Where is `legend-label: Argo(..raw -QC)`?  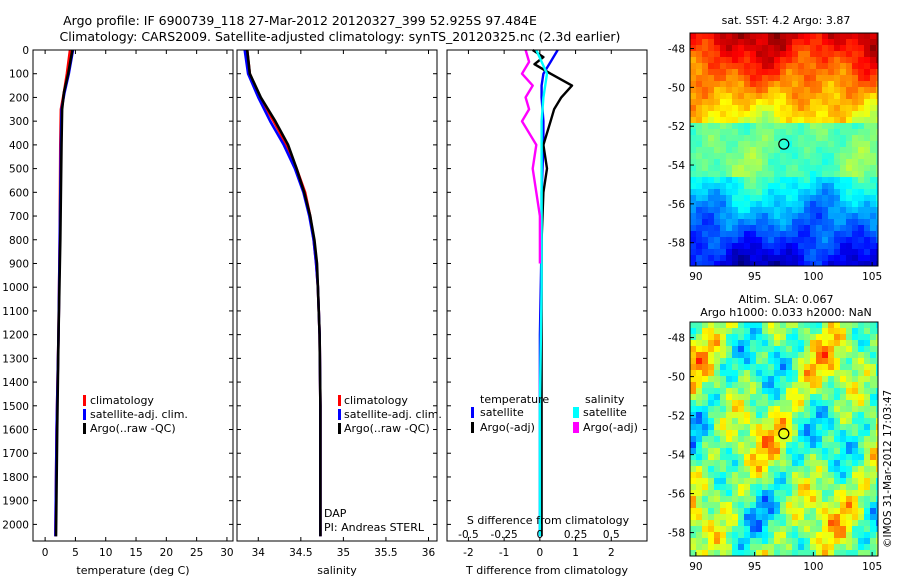 legend-label: Argo(..raw -QC) is located at coordinates (387, 428).